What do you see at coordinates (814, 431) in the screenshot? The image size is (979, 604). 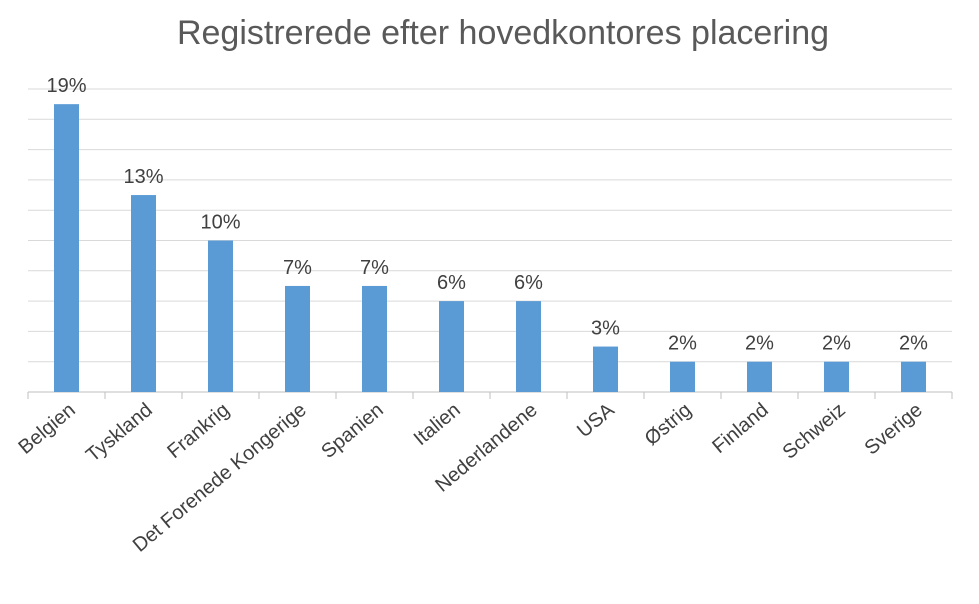 I see `x-tick-label: Schweiz` at bounding box center [814, 431].